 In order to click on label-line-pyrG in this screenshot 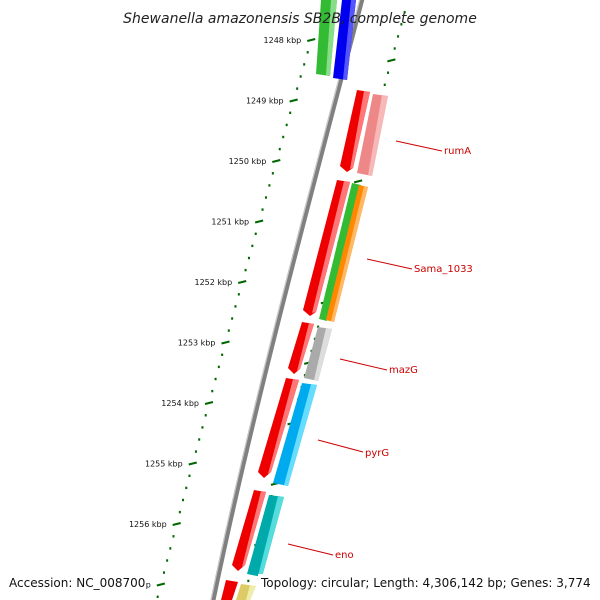, I will do `click(340, 446)`.